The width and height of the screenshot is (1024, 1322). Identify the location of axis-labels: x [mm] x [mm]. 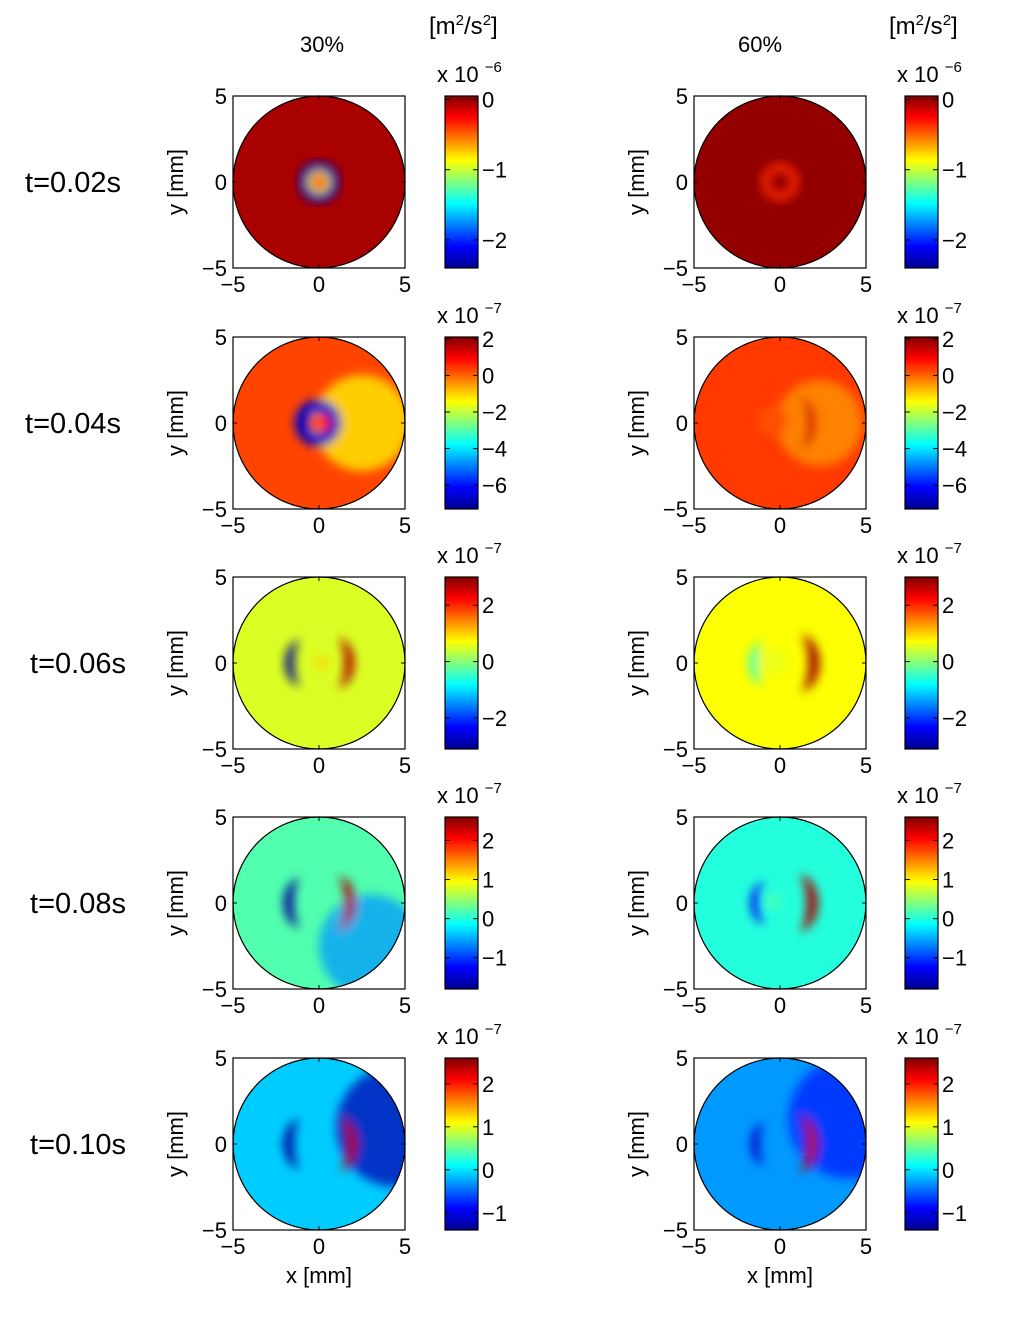
(549, 1275).